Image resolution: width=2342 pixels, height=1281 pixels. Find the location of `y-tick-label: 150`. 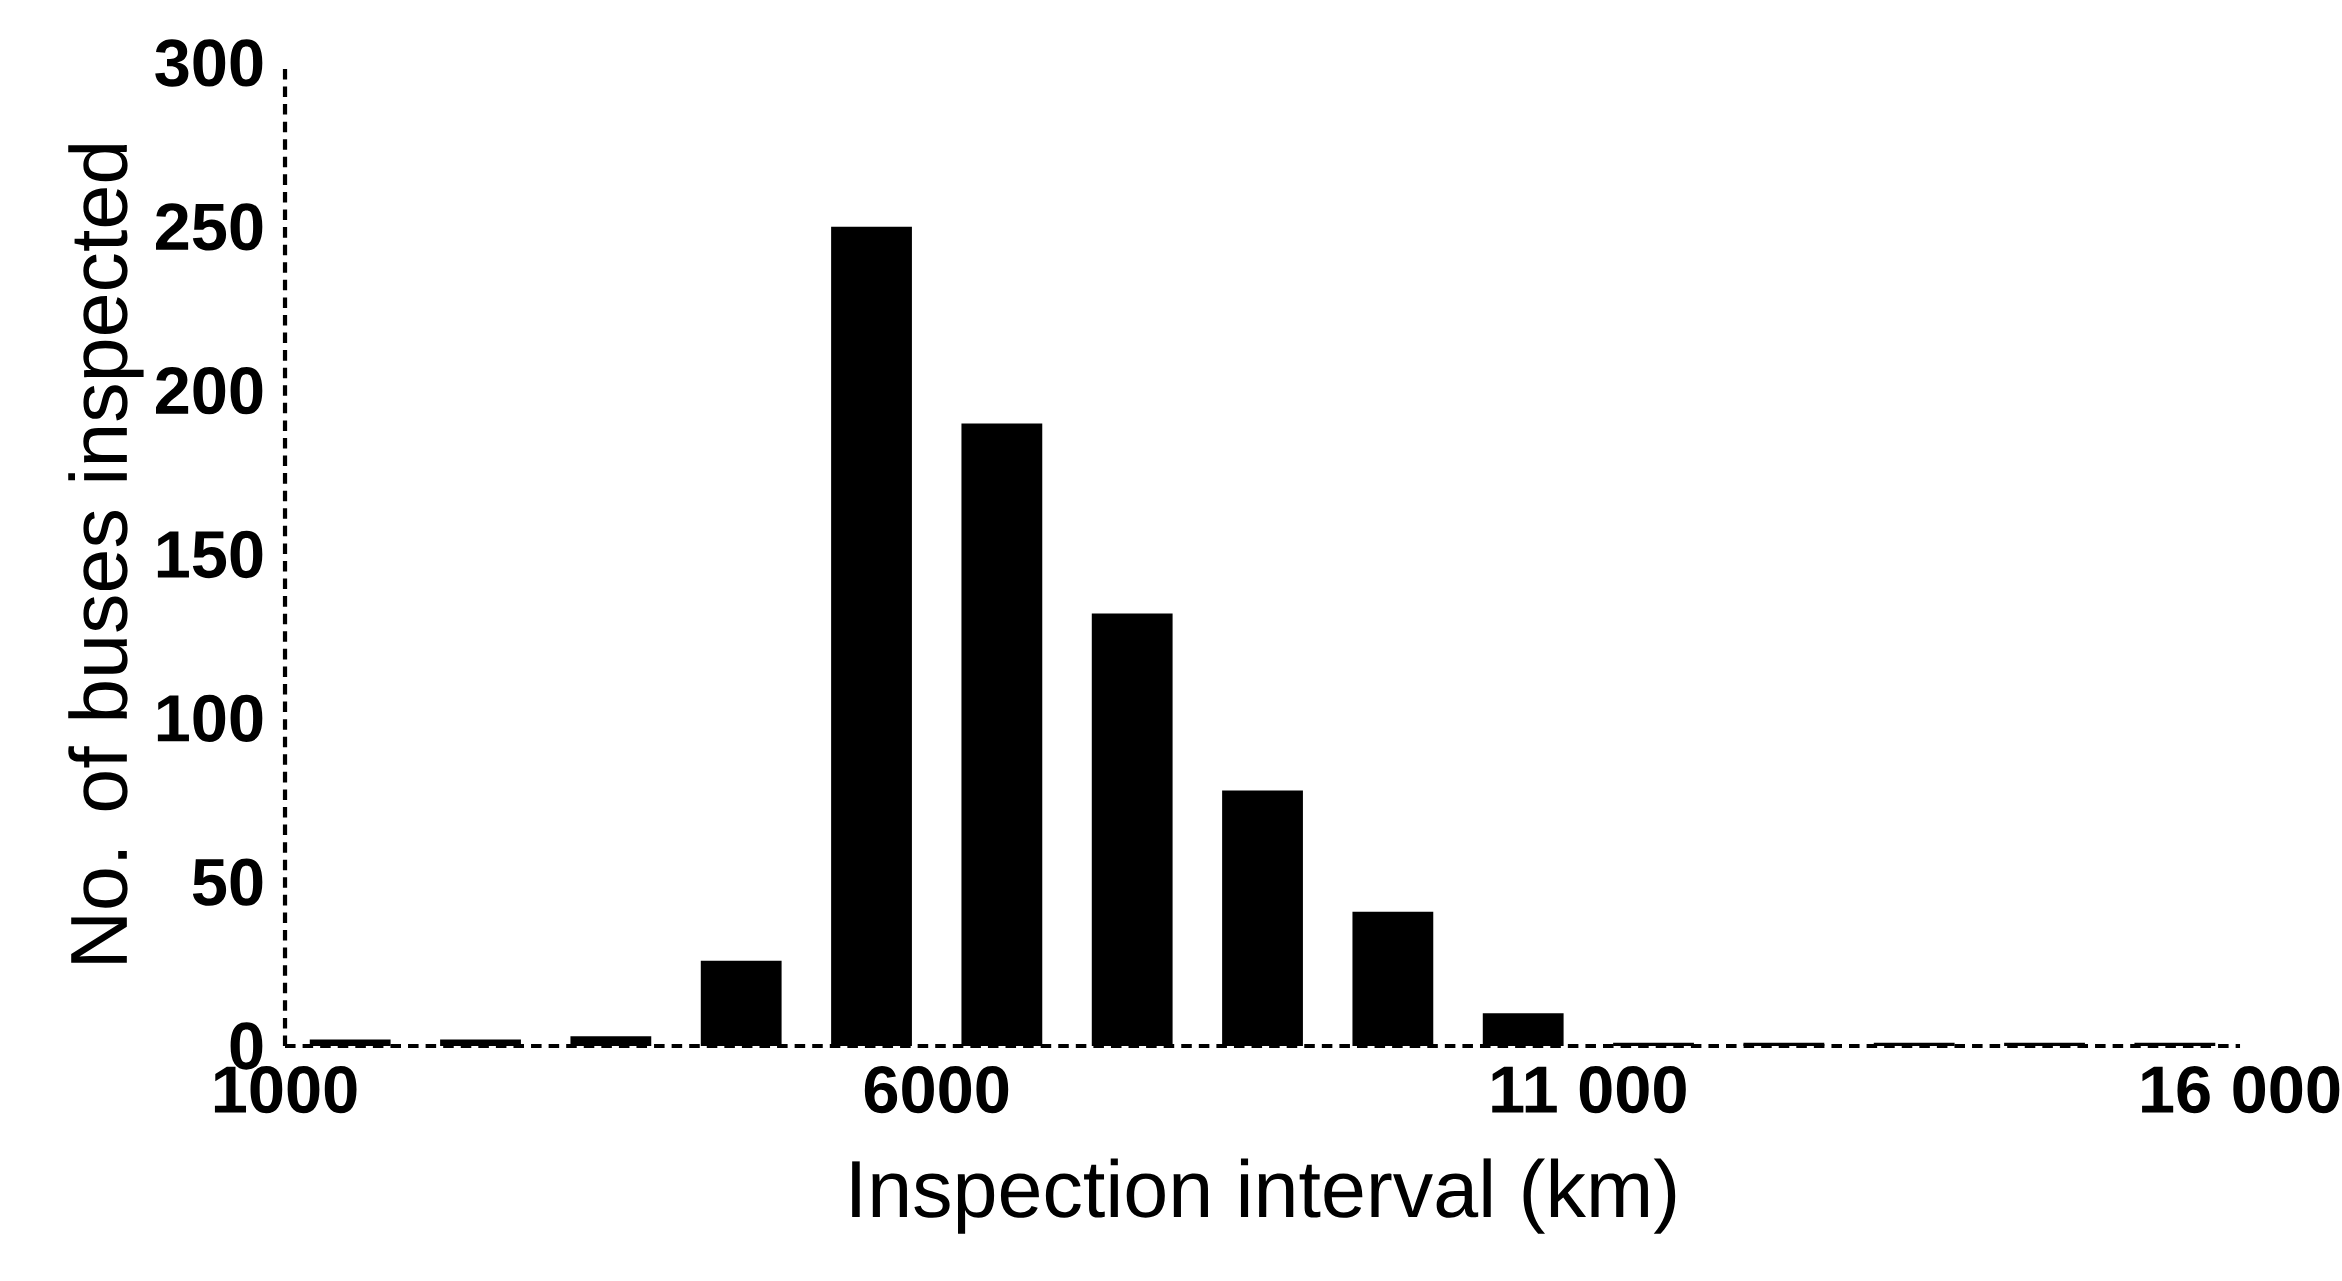

y-tick-label: 150 is located at coordinates (210, 554).